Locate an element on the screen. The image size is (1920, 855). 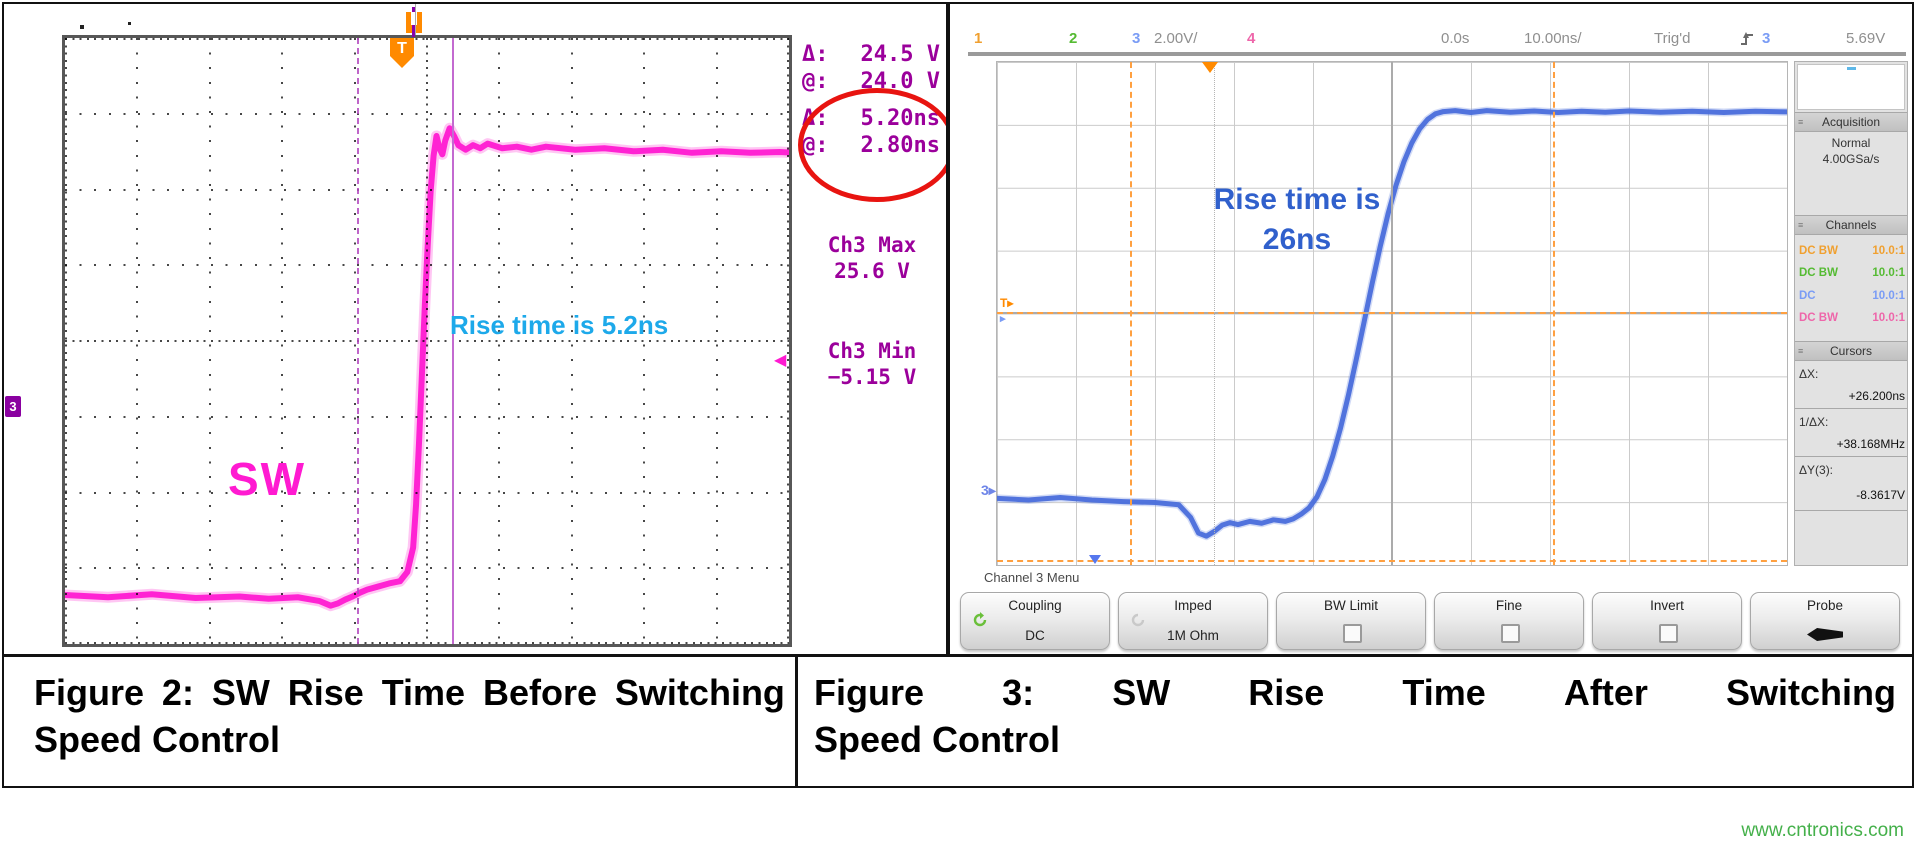
invert-button: Invert is located at coordinates (1667, 621).